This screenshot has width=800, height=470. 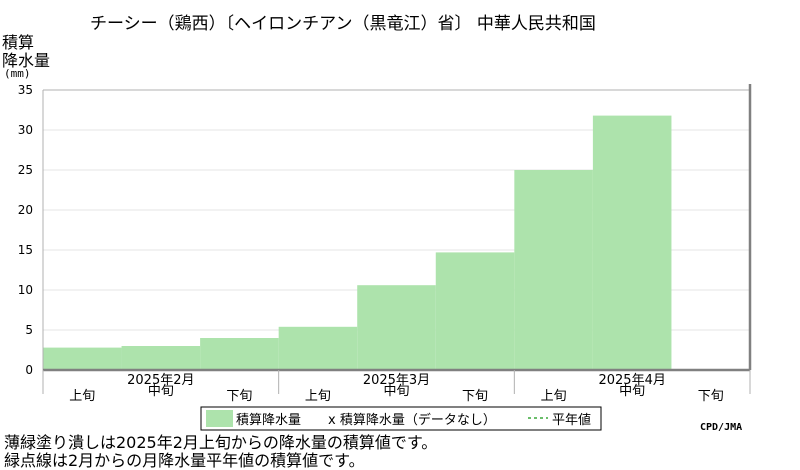 I want to click on x-axis-ticks: 上旬 中旬 下旬 上旬 中旬 下旬 上旬 中旬 下旬 2025年2月 2025年3月 2025年4月, so click(x=396, y=387).